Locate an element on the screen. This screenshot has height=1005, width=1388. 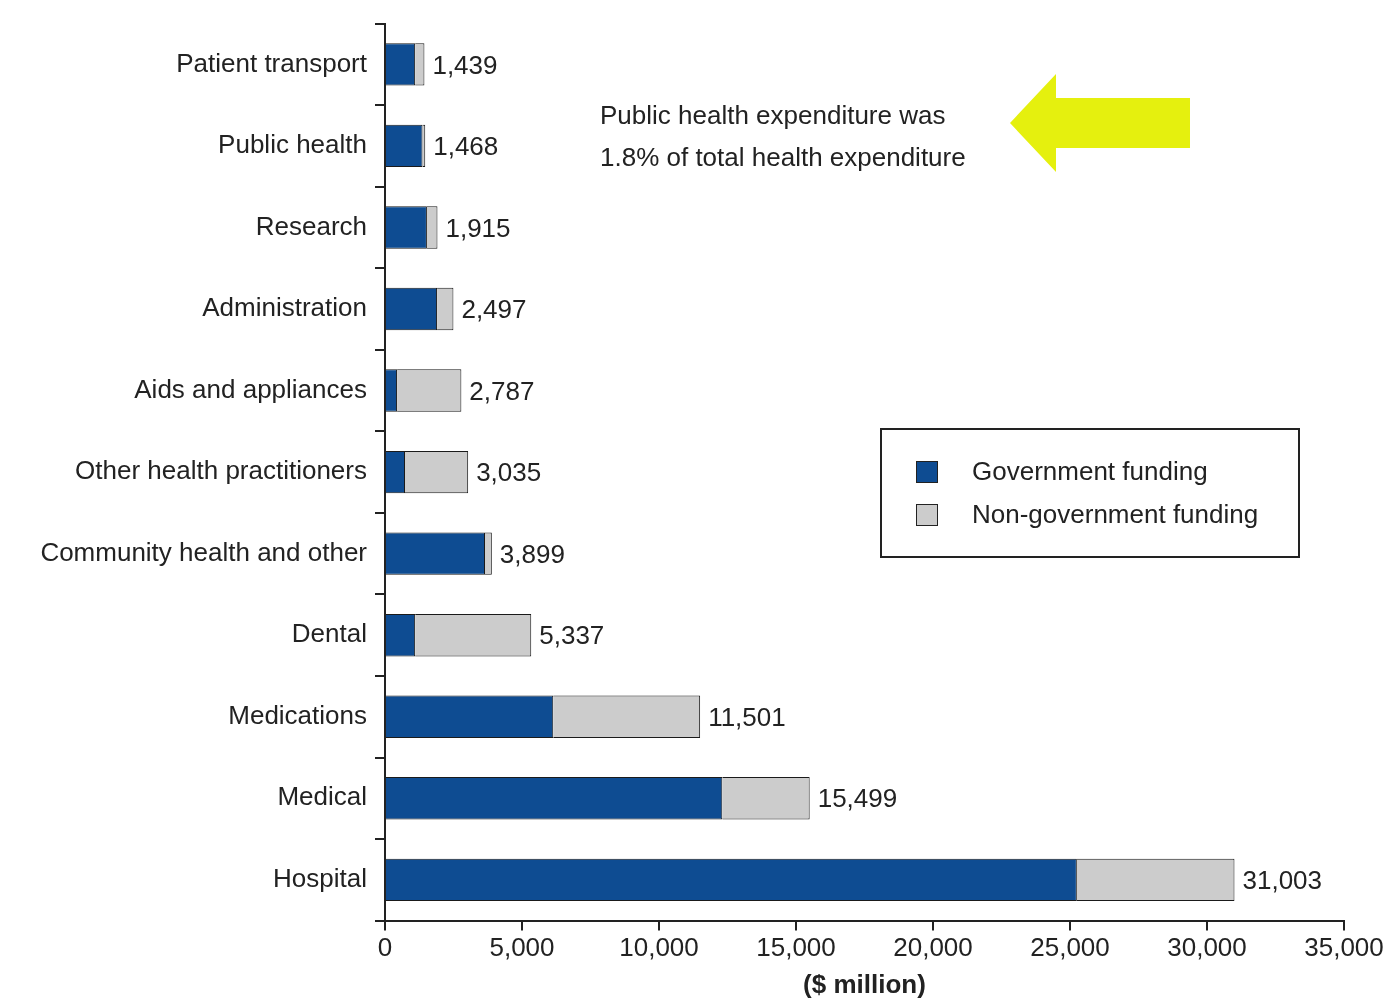
y-tick-label: Medications is located at coordinates (297, 714).